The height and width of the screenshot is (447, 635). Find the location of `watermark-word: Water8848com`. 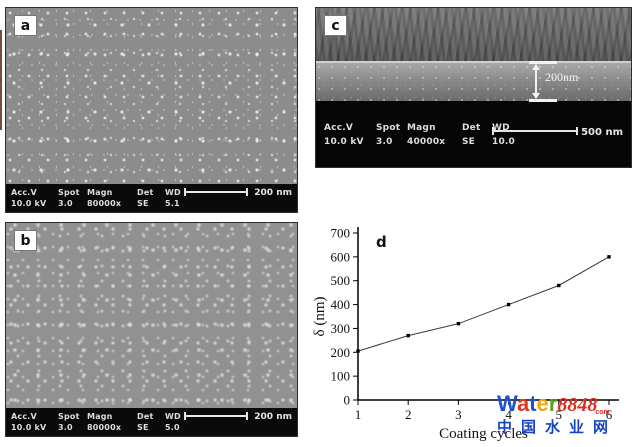

watermark-word: Water8848com is located at coordinates (566, 405).